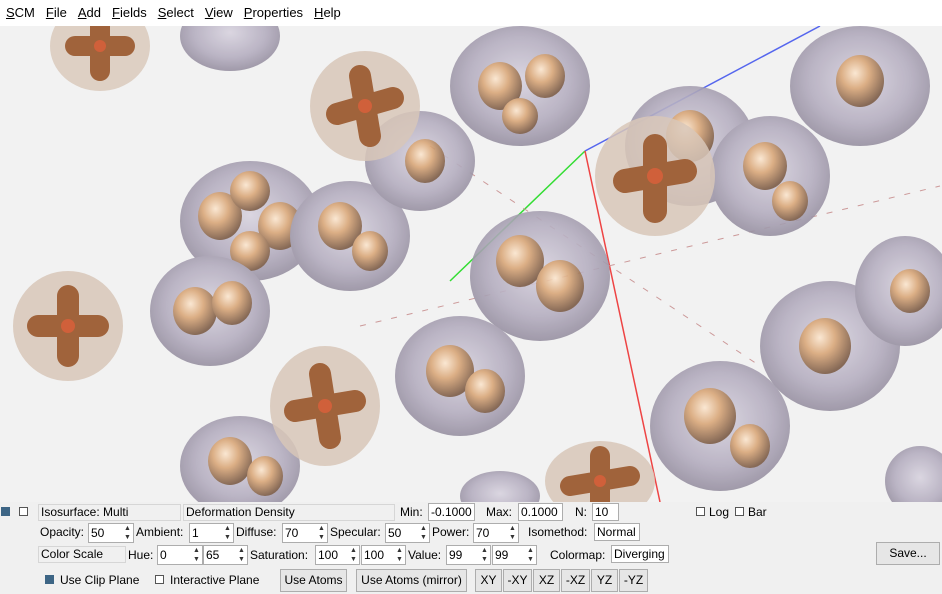 This screenshot has width=942, height=594. I want to click on isomethod-input: Normal, so click(617, 532).